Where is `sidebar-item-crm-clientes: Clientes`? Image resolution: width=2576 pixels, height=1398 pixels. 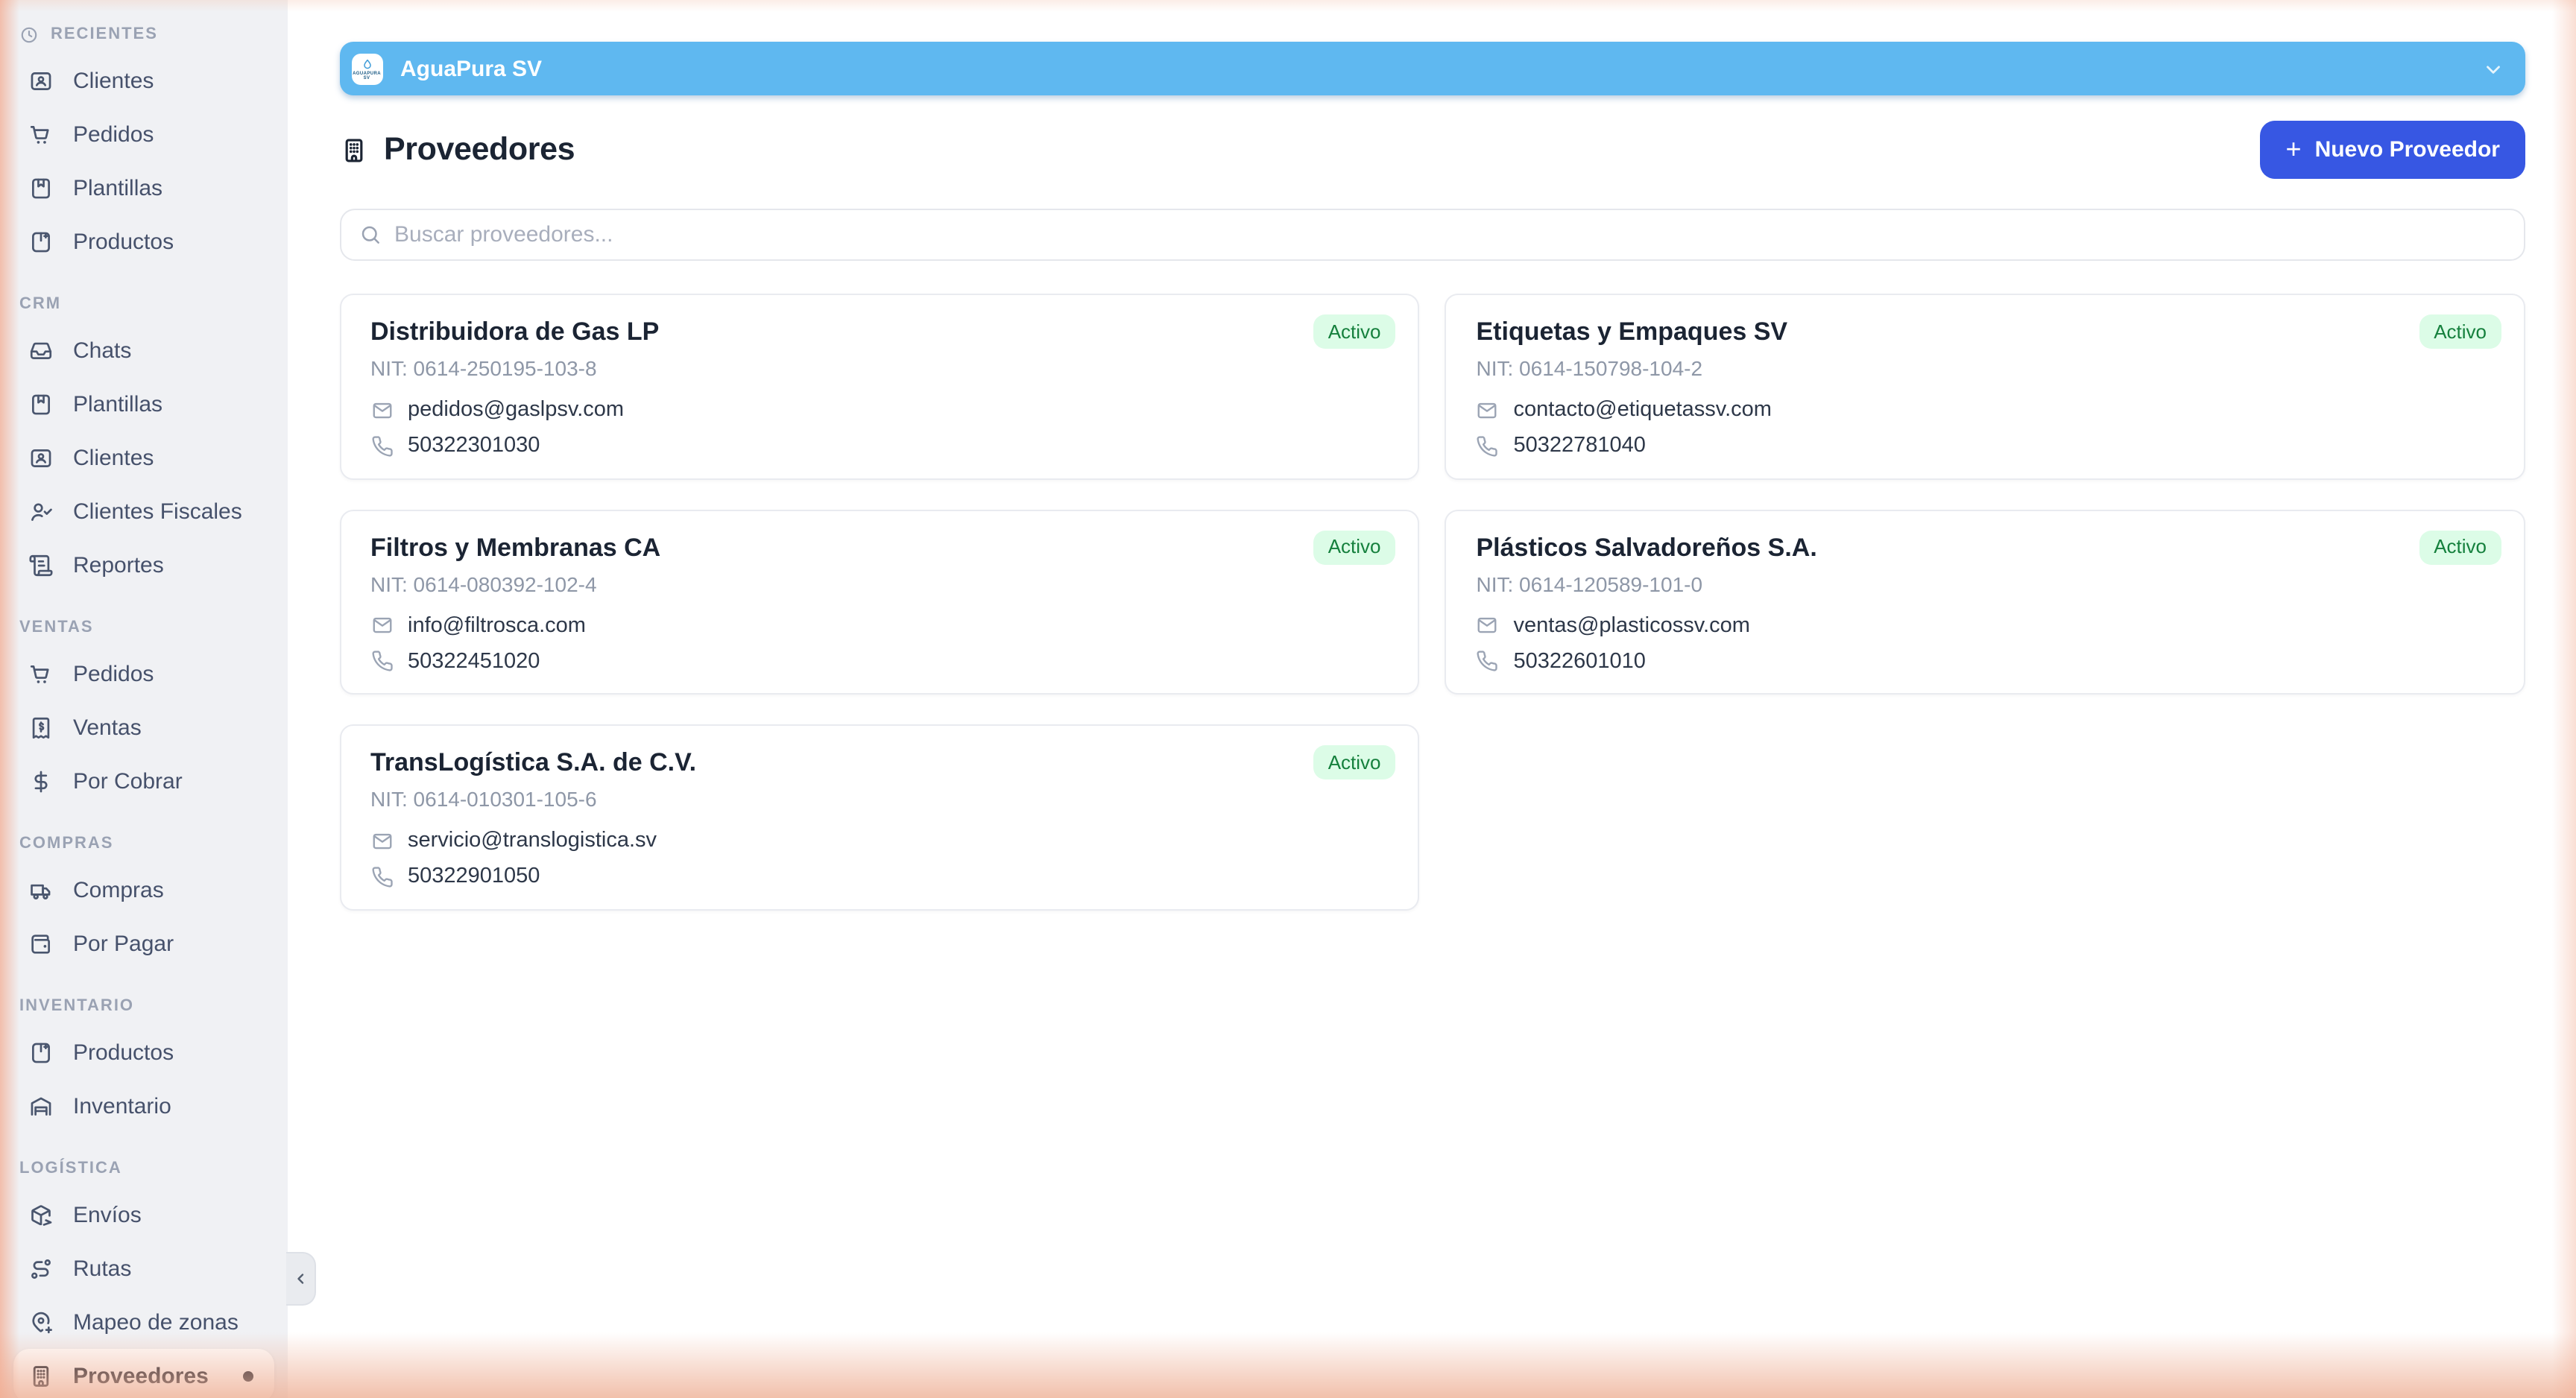 sidebar-item-crm-clientes: Clientes is located at coordinates (143, 457).